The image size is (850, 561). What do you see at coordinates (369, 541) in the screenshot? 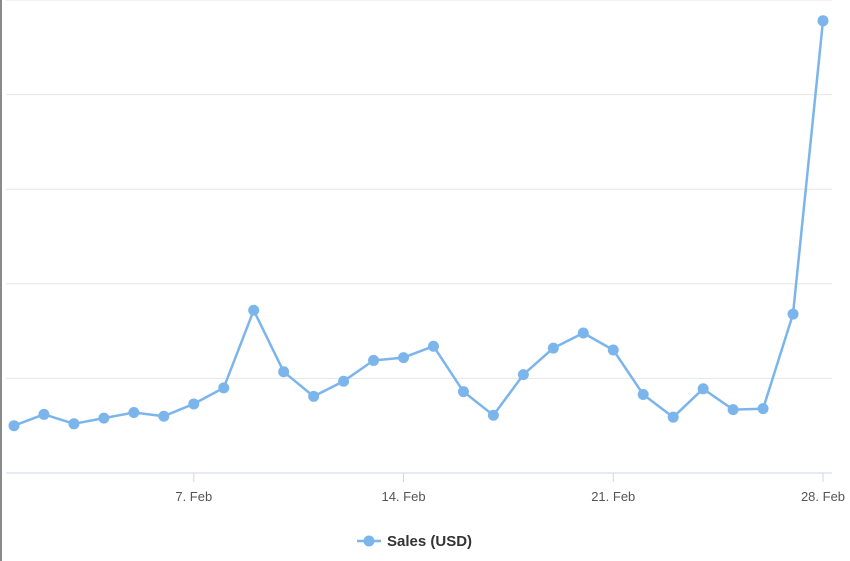
I see `legend-marker-icon` at bounding box center [369, 541].